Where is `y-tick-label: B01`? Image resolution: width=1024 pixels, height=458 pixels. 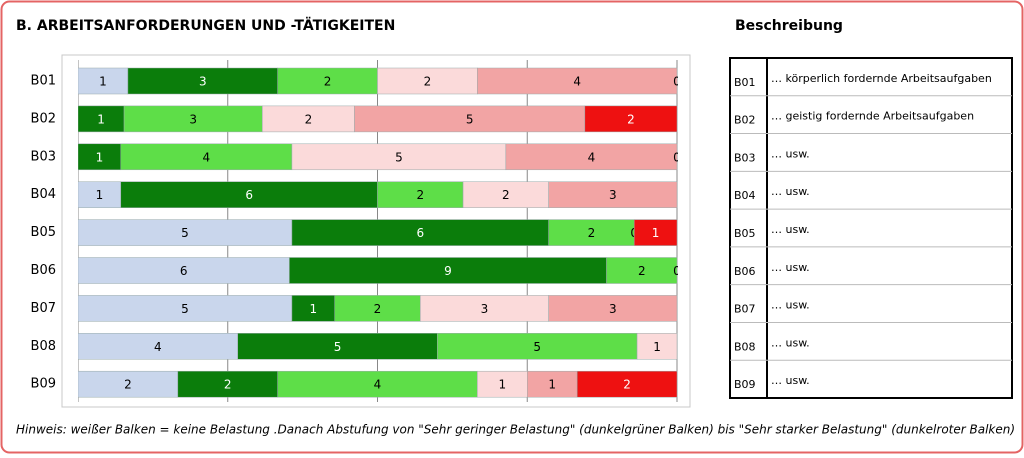
y-tick-label: B01 is located at coordinates (43, 81).